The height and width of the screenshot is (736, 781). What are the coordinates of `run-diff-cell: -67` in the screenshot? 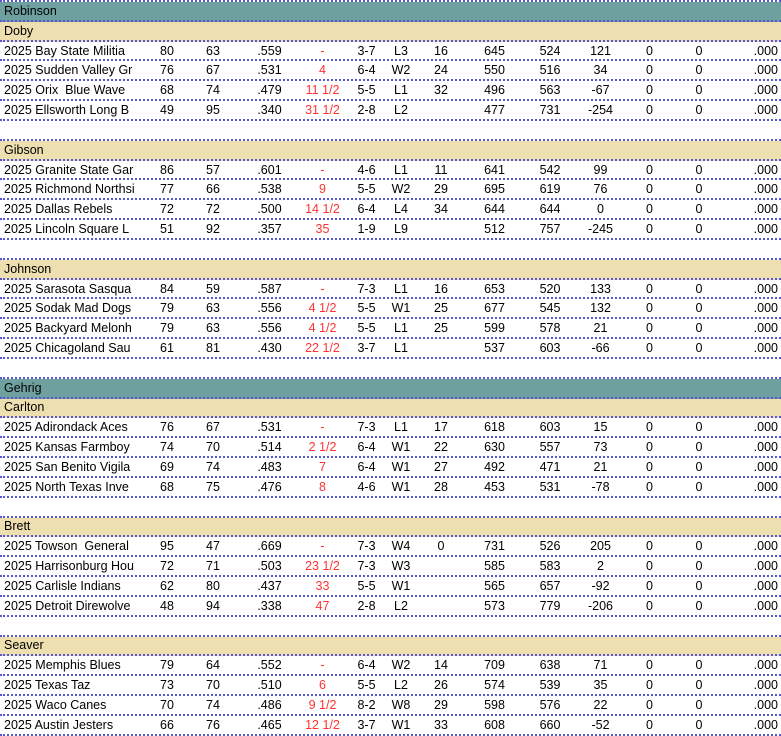 It's located at (600, 90).